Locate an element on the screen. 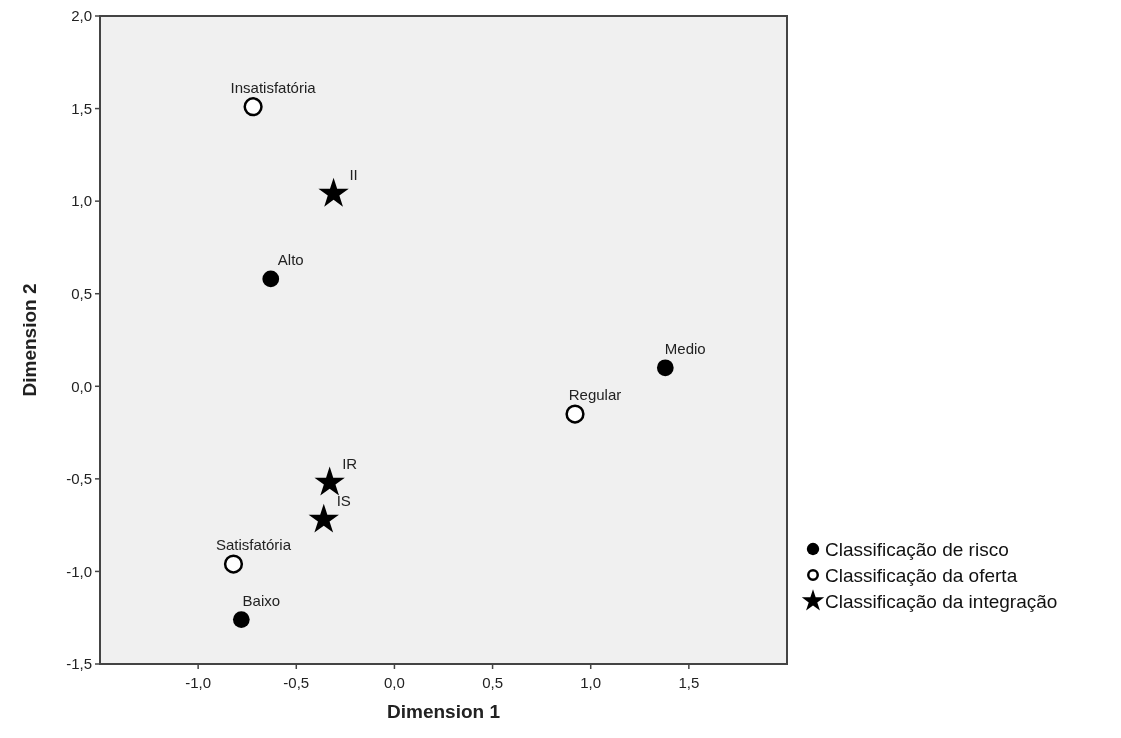 The height and width of the screenshot is (738, 1121). annotation: Regular is located at coordinates (595, 395).